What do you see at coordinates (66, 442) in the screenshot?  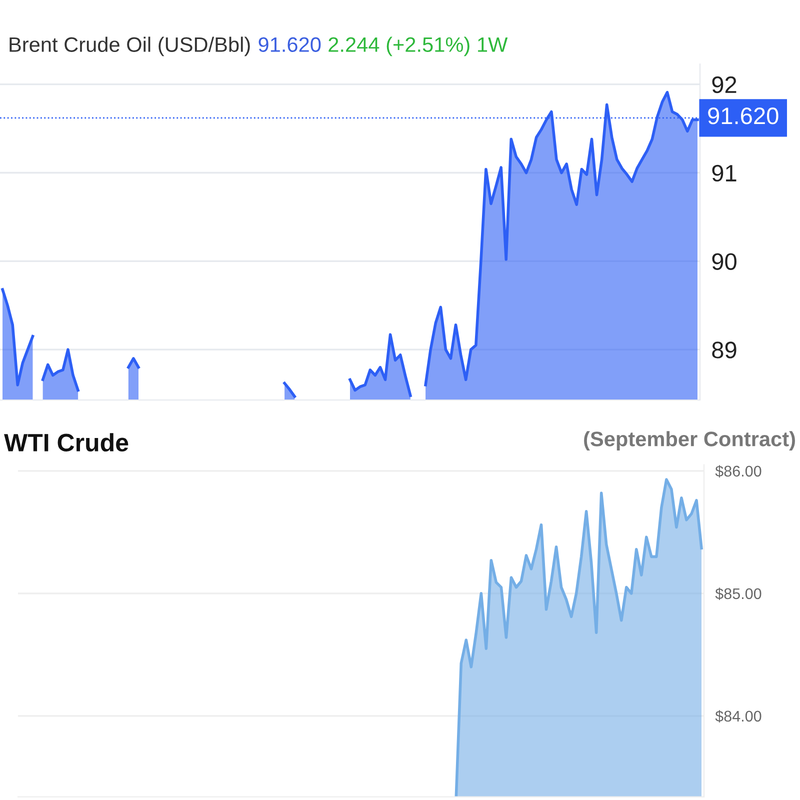 I see `chart-title: WTI Crude` at bounding box center [66, 442].